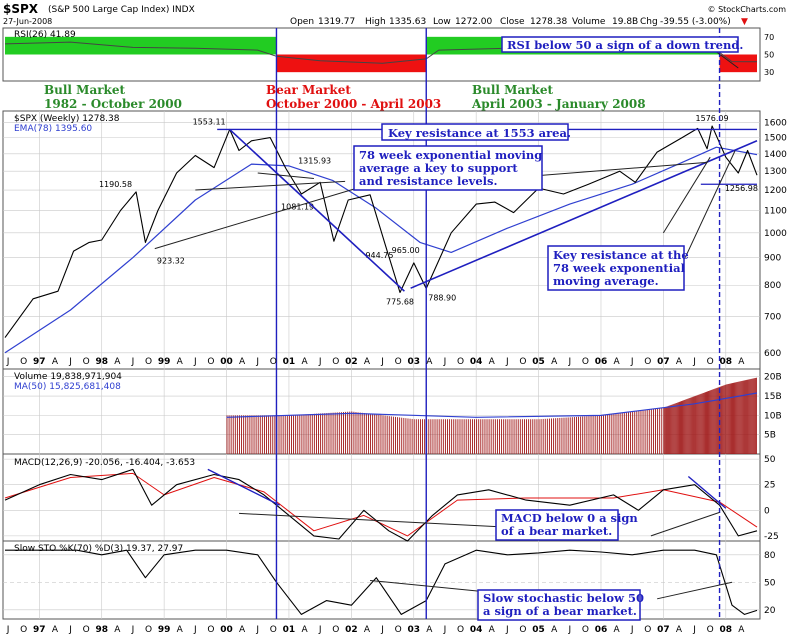  Describe the element at coordinates (302, 22) in the screenshot. I see `open-label: Open` at that location.